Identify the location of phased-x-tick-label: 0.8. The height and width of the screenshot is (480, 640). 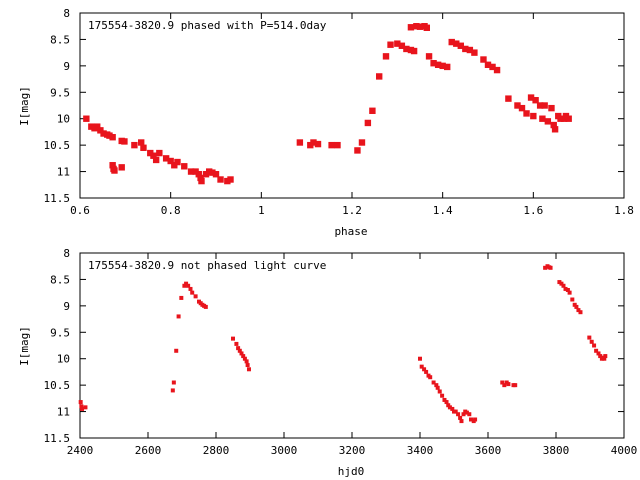
(171, 210).